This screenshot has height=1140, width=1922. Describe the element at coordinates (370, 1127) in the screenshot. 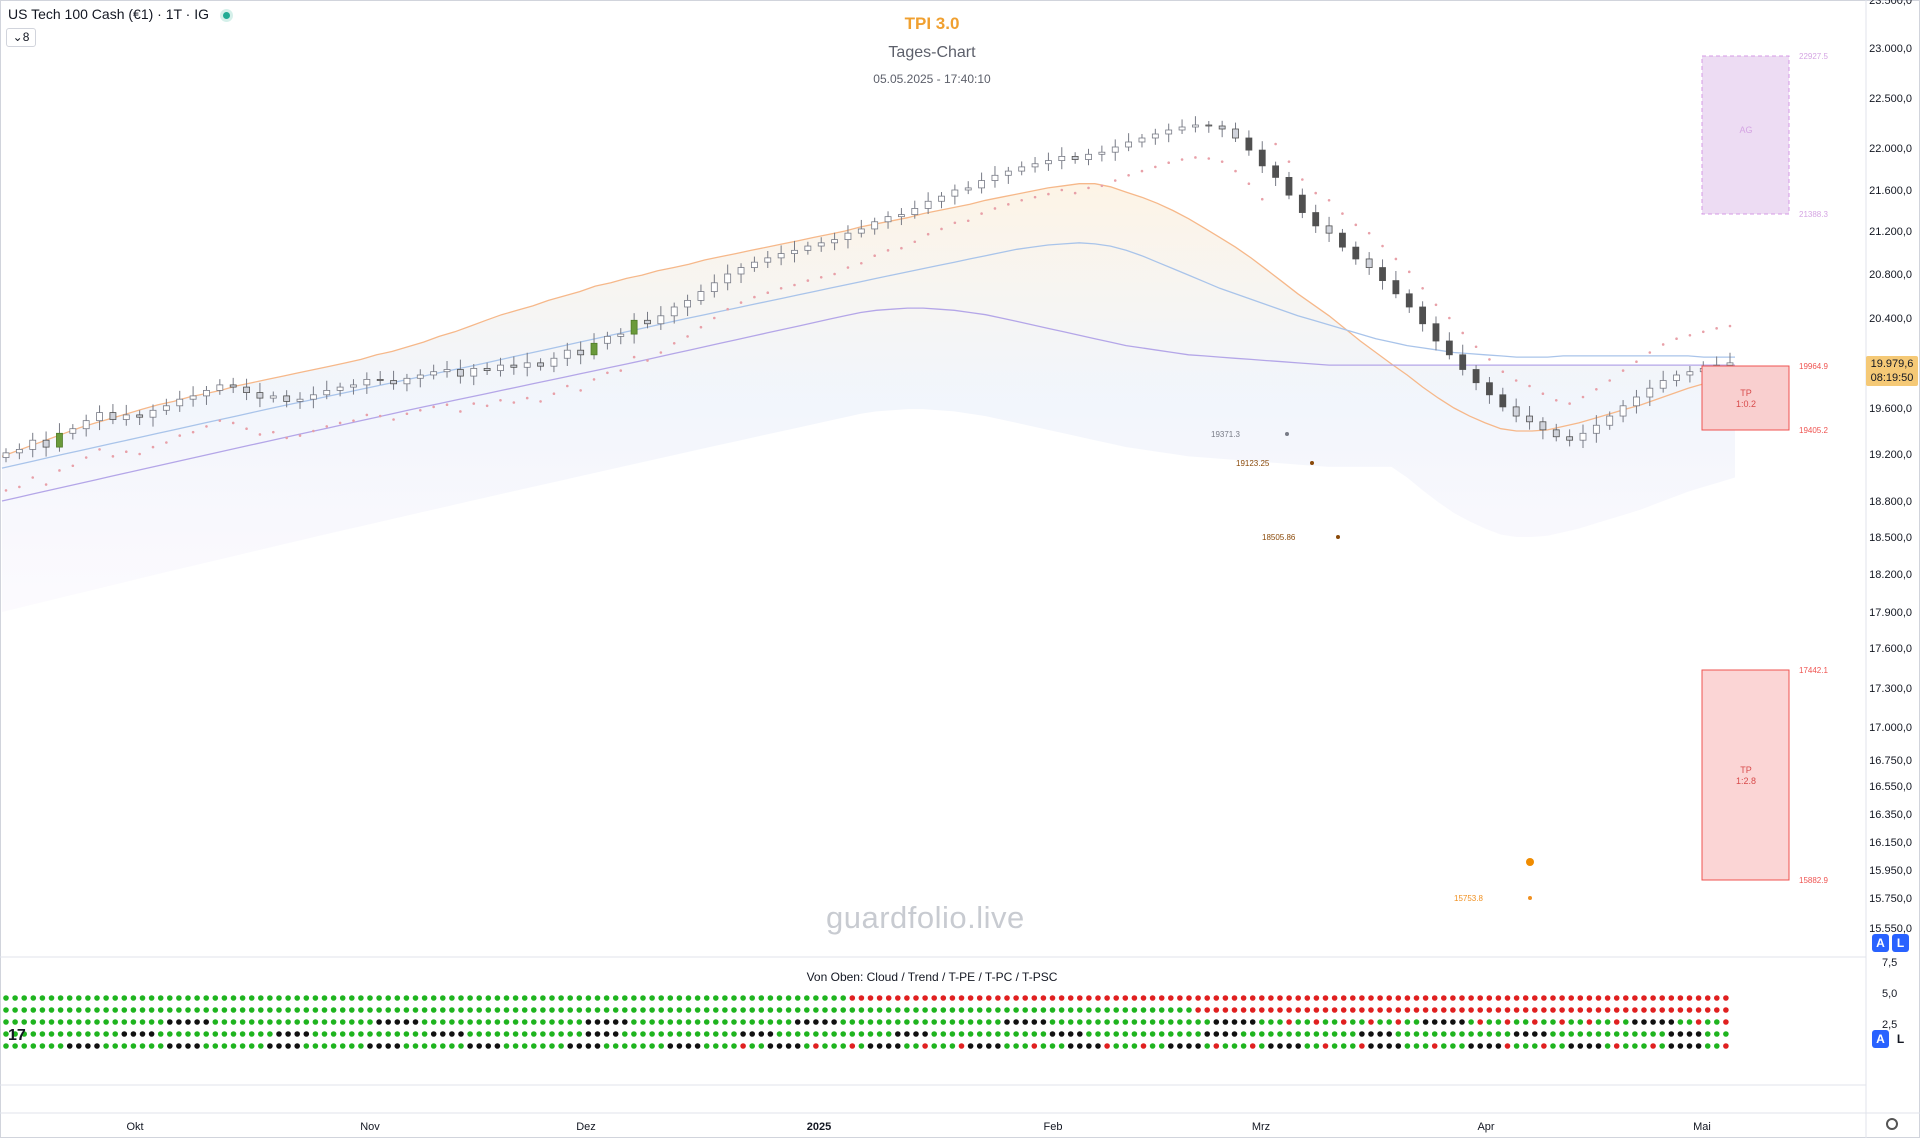

I see `time-tick-label: Nov` at that location.